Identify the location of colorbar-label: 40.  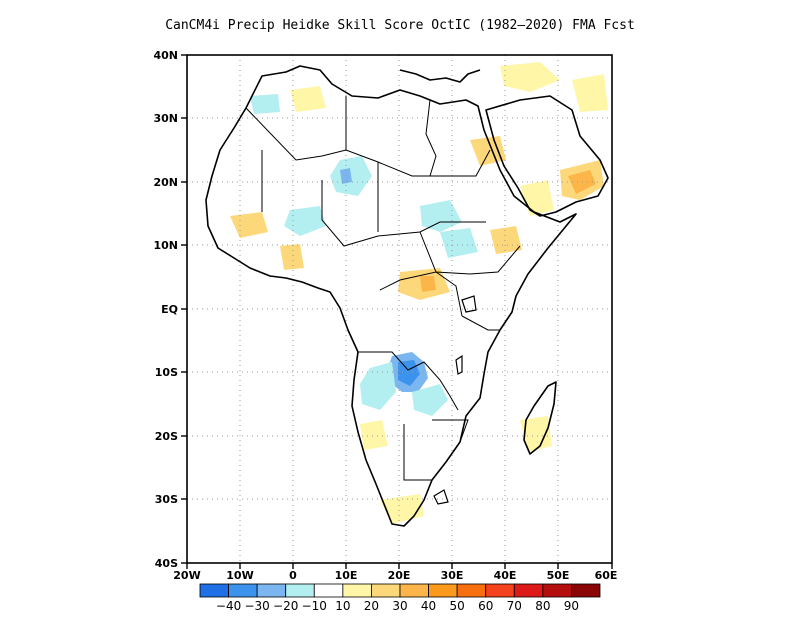
(428, 606).